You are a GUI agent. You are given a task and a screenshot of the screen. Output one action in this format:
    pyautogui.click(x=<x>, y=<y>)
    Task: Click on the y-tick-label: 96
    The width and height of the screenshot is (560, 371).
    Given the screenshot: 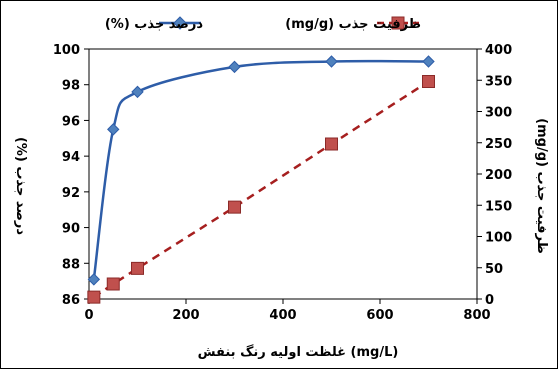 What is the action you would take?
    pyautogui.click(x=71, y=121)
    